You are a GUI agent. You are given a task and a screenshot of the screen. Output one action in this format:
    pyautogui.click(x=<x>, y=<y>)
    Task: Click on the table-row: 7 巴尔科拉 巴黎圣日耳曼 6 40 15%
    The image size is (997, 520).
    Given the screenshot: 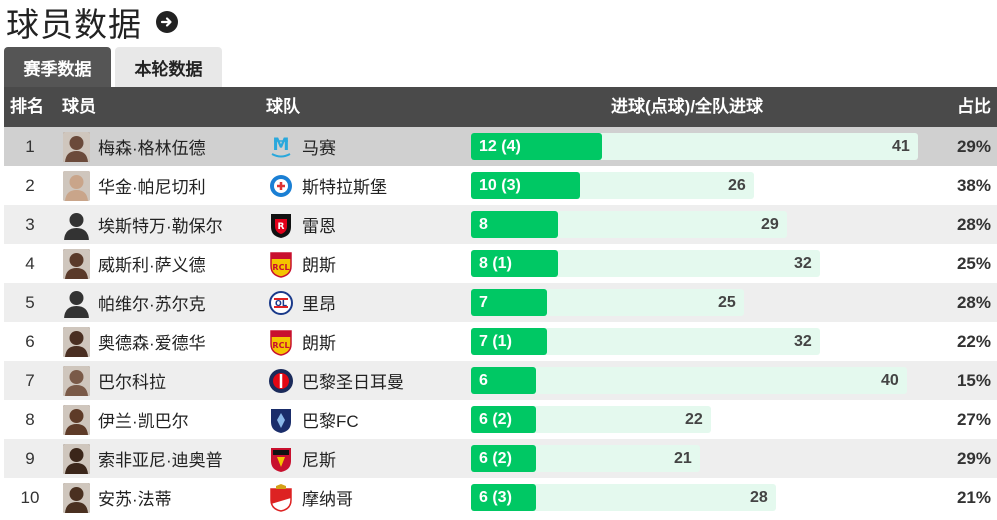 What is the action you would take?
    pyautogui.click(x=500, y=380)
    